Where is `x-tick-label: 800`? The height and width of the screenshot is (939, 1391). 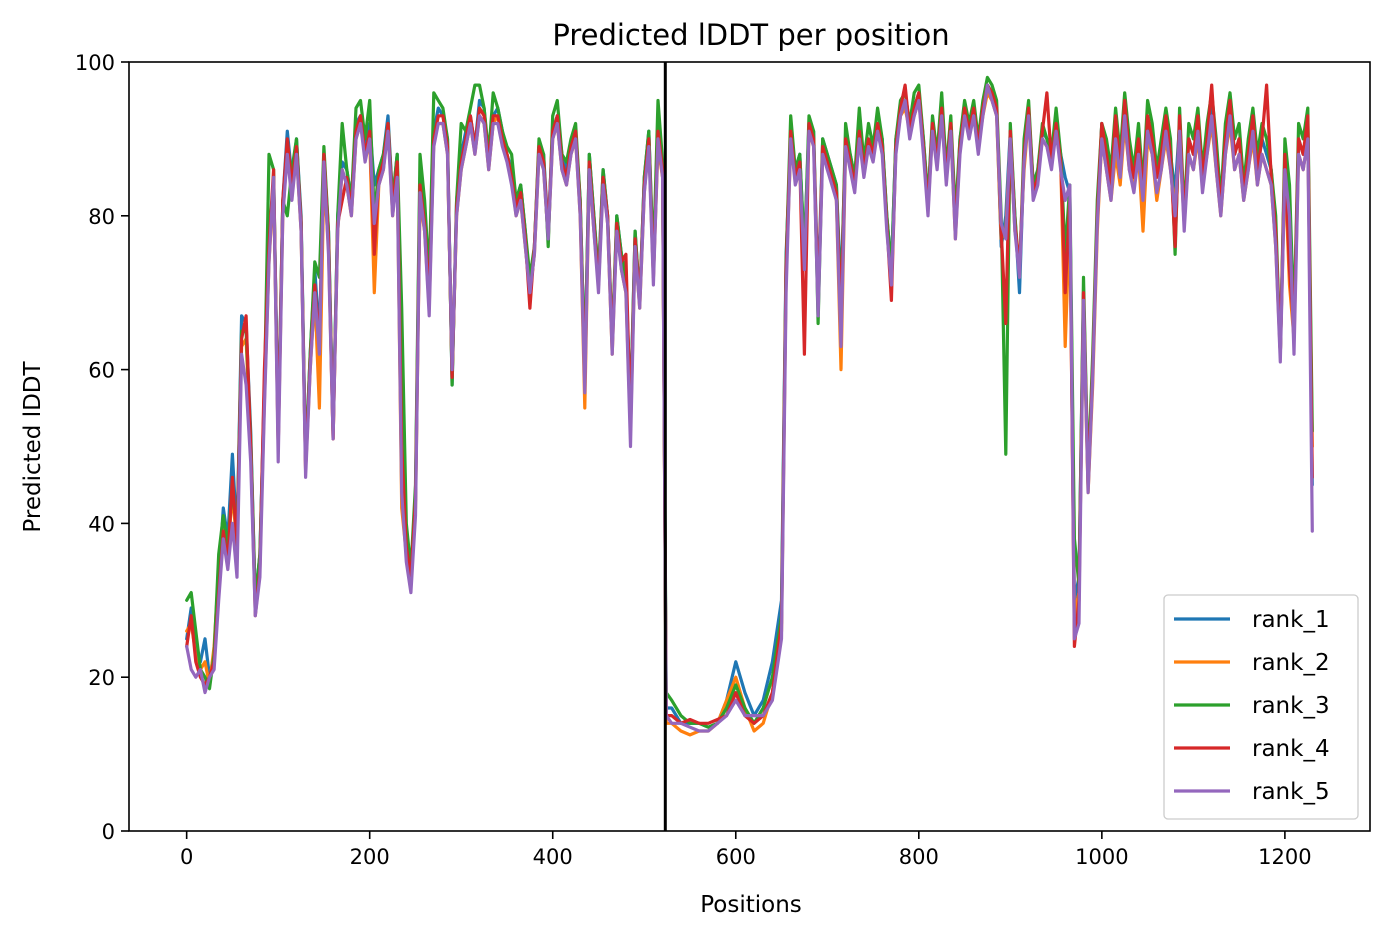 x-tick-label: 800 is located at coordinates (919, 857).